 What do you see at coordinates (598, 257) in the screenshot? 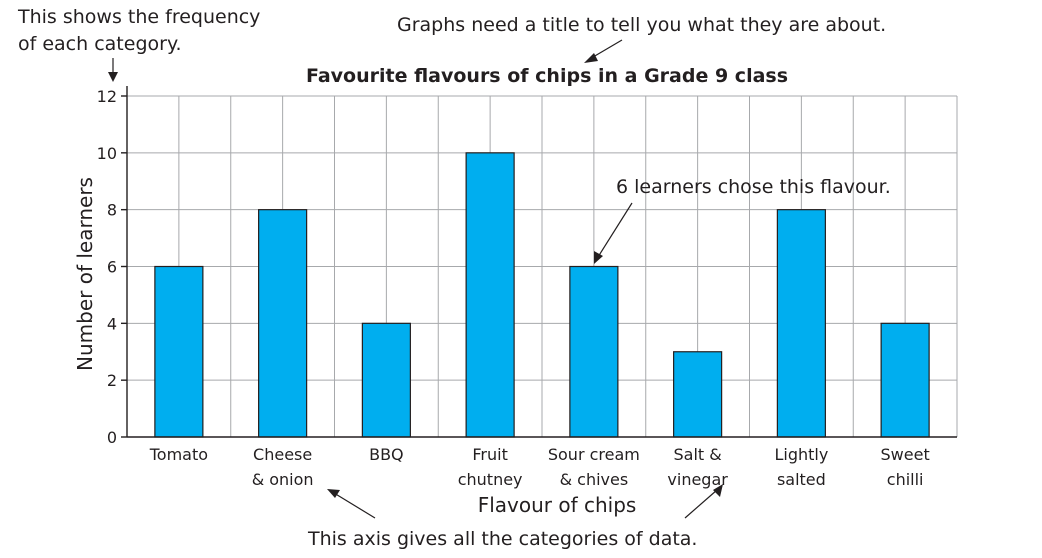
I see `value-arrow-head` at bounding box center [598, 257].